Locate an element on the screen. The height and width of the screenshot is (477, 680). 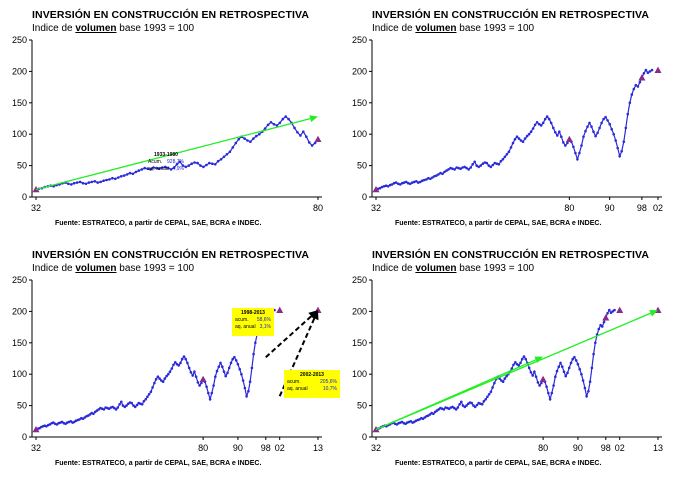
annotation-label: acum. is located at coordinates (242, 320).